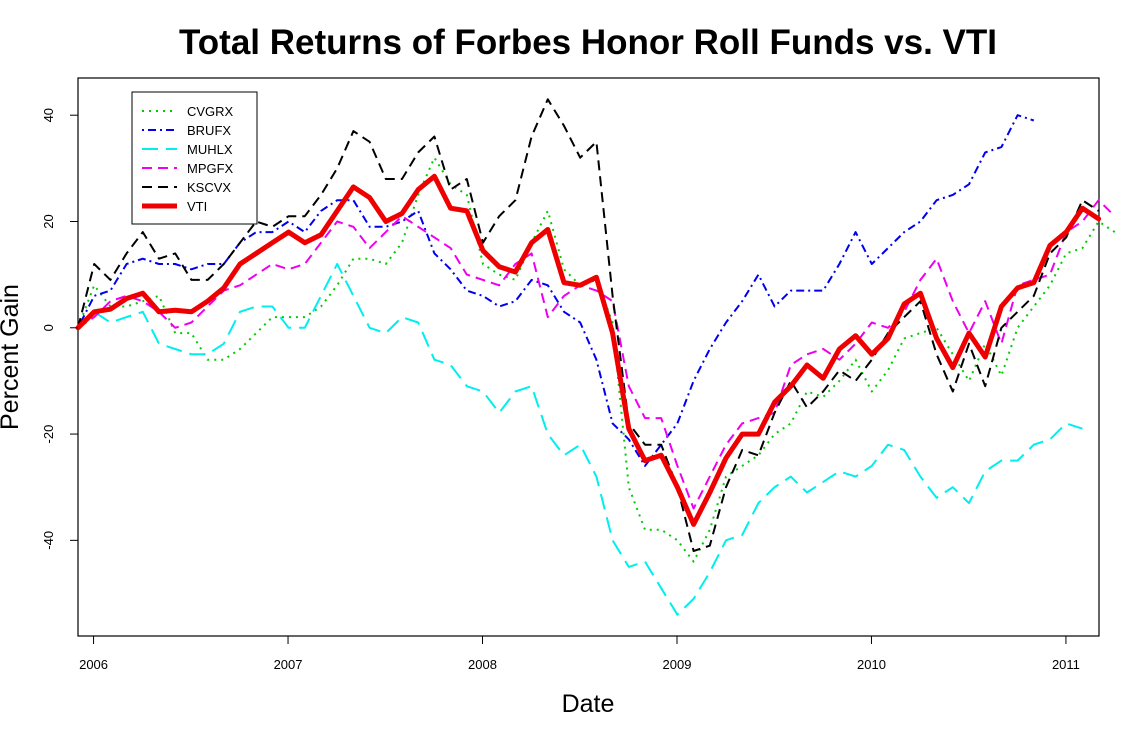 This screenshot has width=1139, height=736. I want to click on y-axis-label: Percent Gain, so click(12, 357).